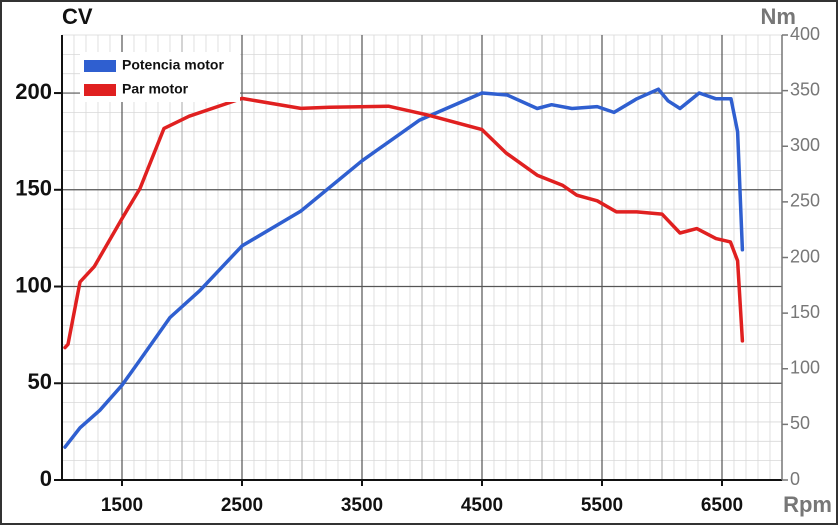 The image size is (838, 525). What do you see at coordinates (805, 34) in the screenshot?
I see `y2-tick-label: 400` at bounding box center [805, 34].